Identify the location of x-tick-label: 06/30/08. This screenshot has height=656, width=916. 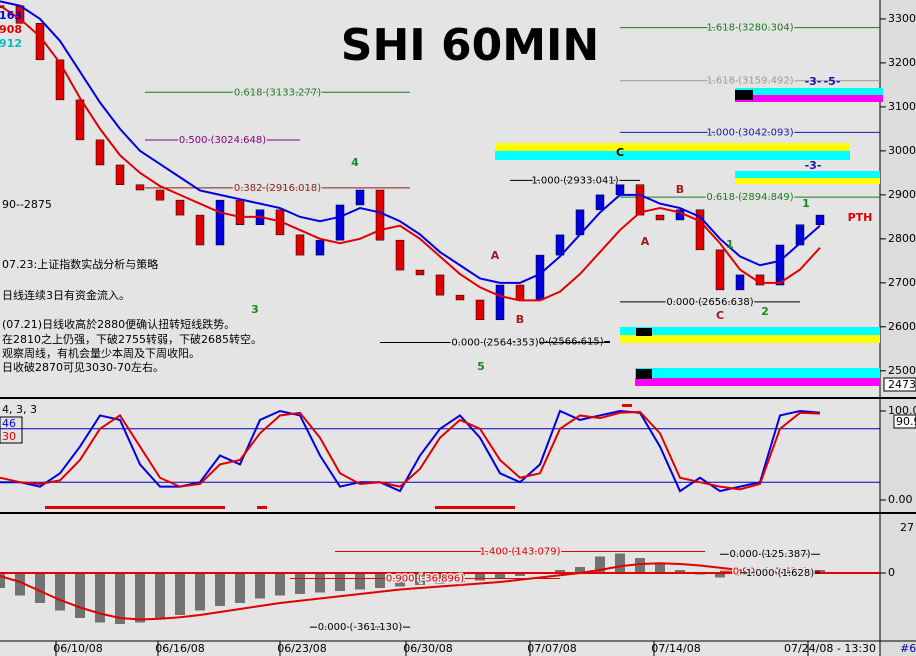
(427, 648).